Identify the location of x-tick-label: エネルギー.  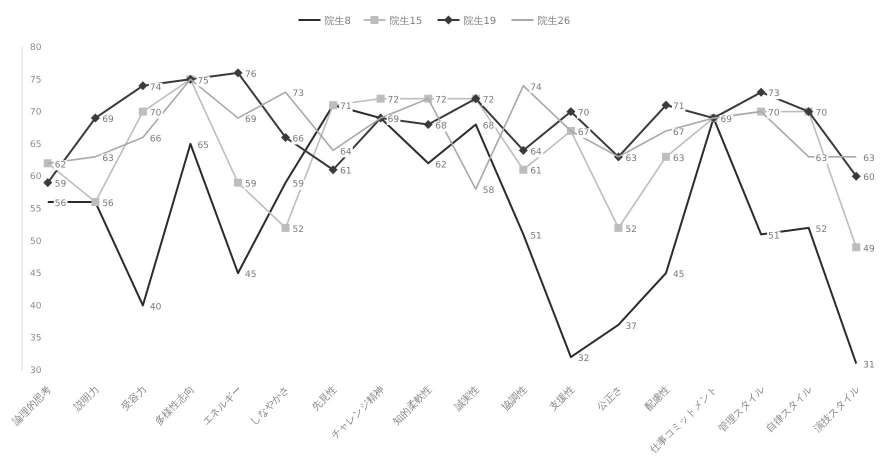
(222, 406).